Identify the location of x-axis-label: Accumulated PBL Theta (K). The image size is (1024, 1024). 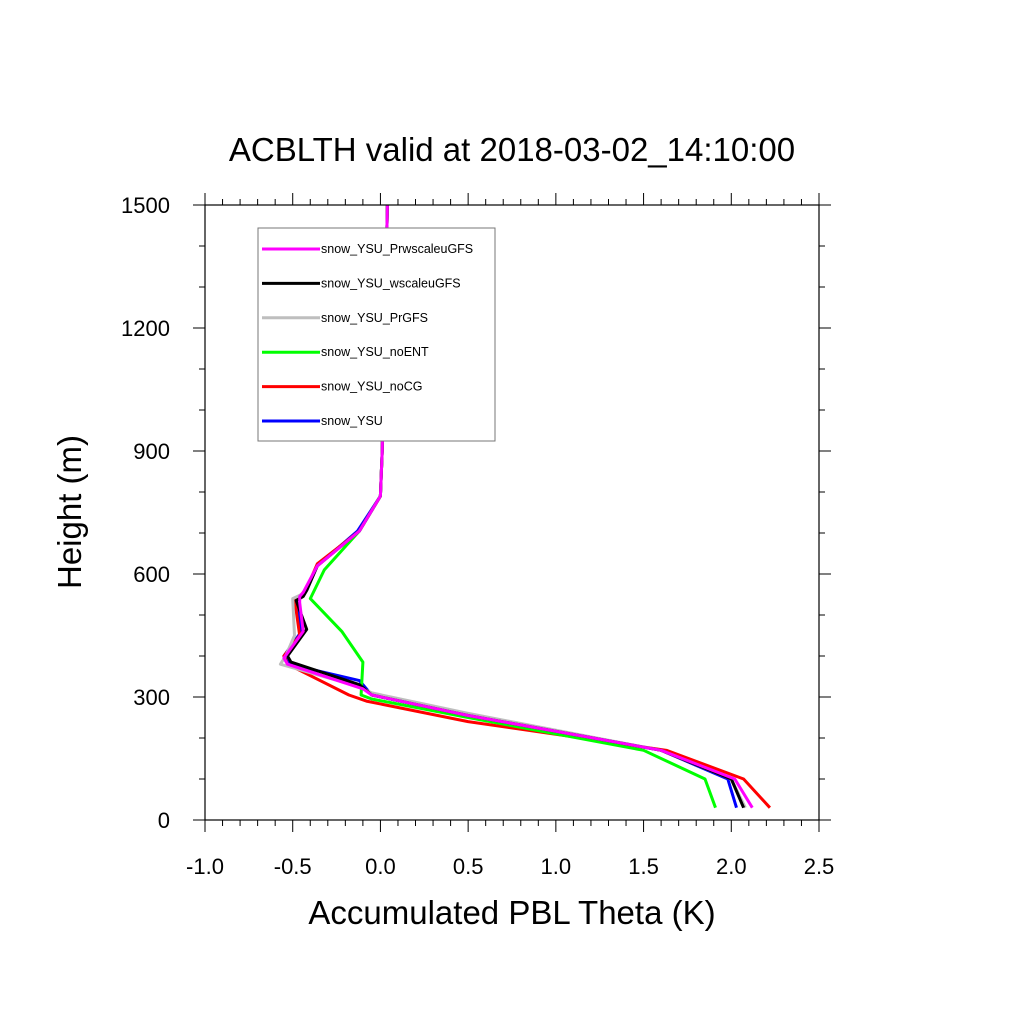
(511, 912).